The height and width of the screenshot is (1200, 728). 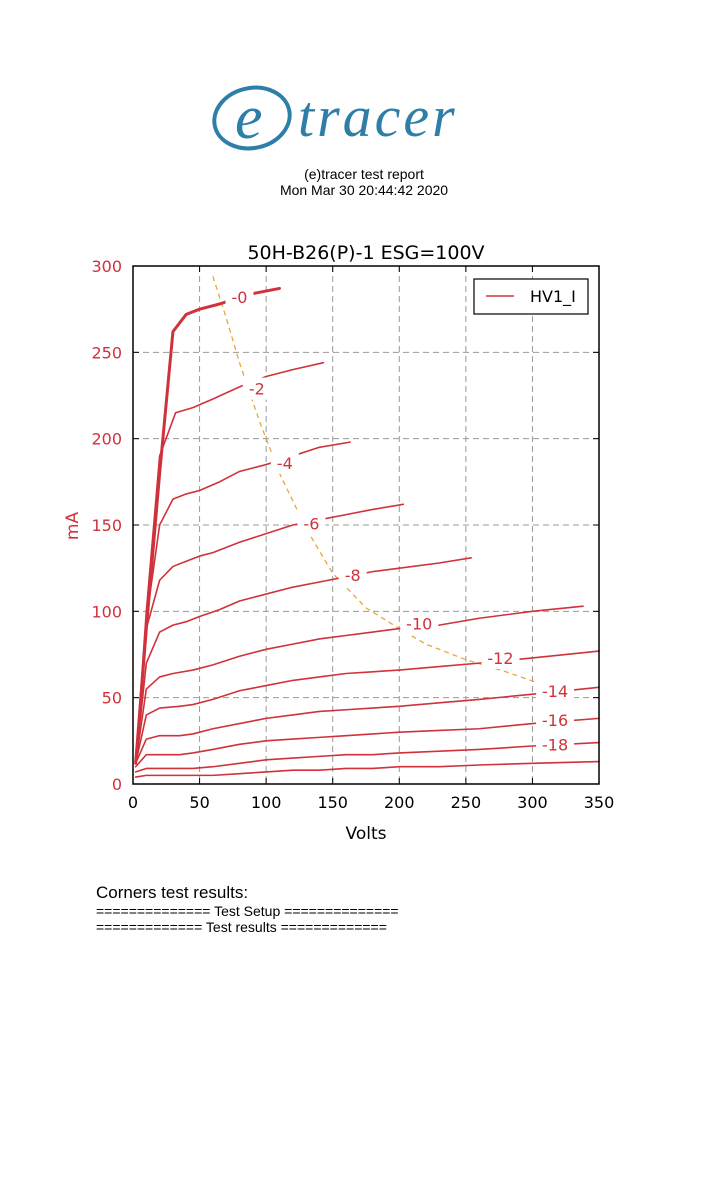 I want to click on test-results-line: ============= Test results =============, so click(x=241, y=927).